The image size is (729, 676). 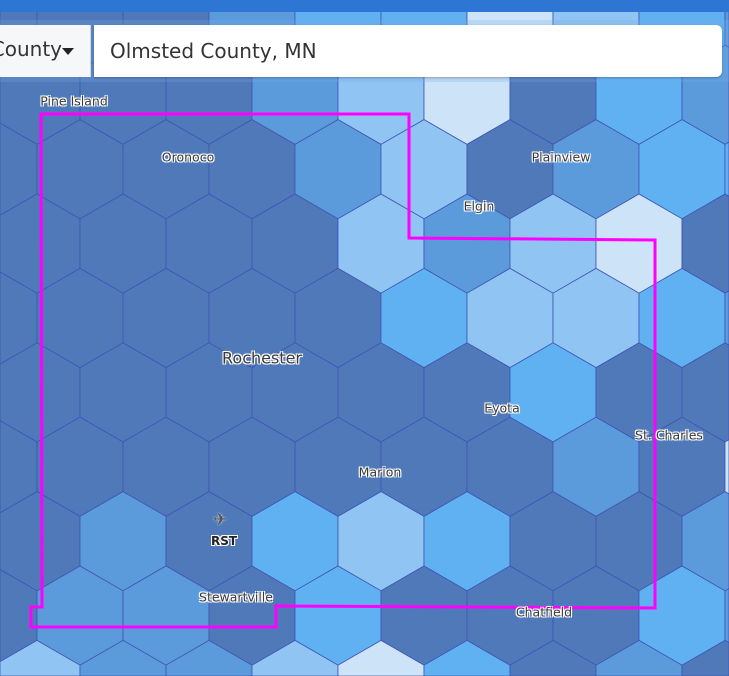 What do you see at coordinates (188, 157) in the screenshot?
I see `place-label-oronoco: Oronoco` at bounding box center [188, 157].